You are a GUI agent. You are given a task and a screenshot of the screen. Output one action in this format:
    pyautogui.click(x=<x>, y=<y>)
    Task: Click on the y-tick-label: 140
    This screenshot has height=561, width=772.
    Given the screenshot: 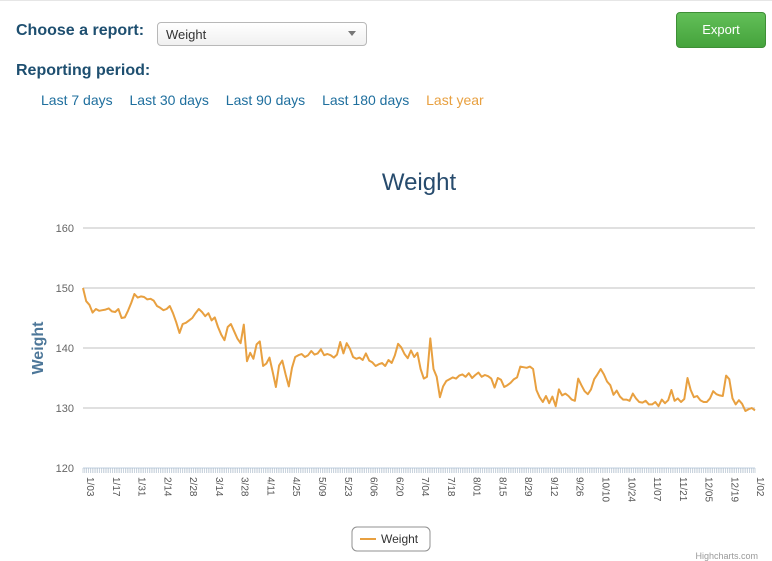 What is the action you would take?
    pyautogui.click(x=65, y=349)
    